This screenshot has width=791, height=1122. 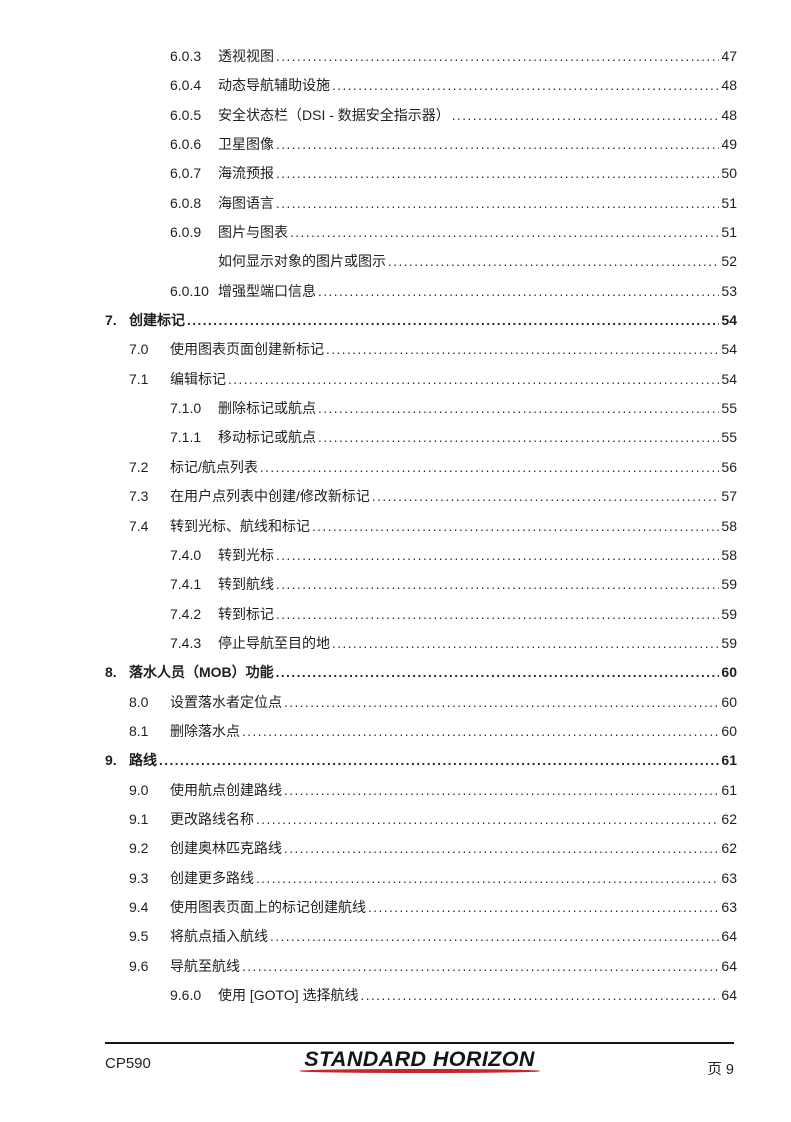 What do you see at coordinates (186, 232) in the screenshot?
I see `toc-entry-number: 6.0.9` at bounding box center [186, 232].